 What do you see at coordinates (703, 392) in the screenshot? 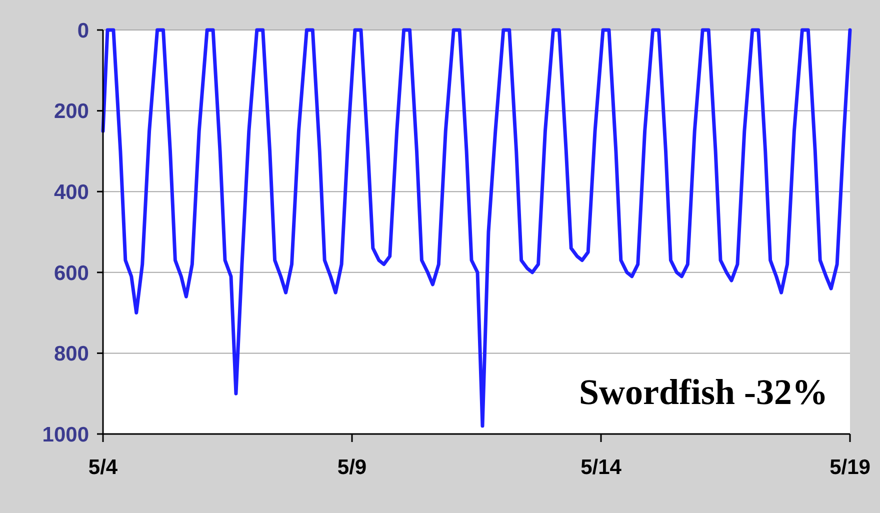
I see `annotation: Swordfish -32%` at bounding box center [703, 392].